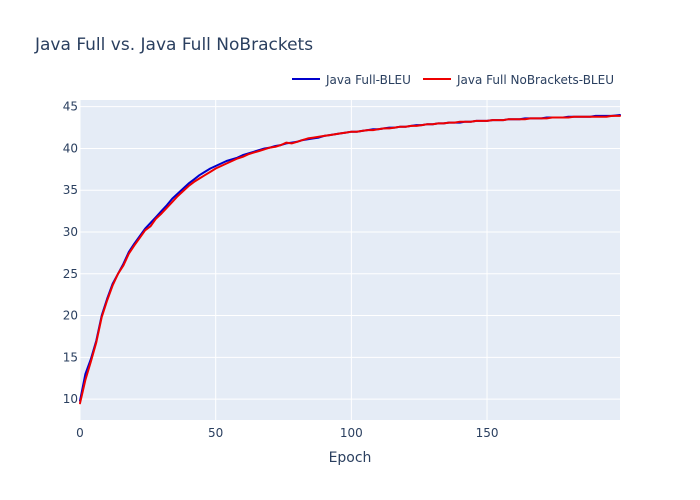 This screenshot has height=500, width=700. Describe the element at coordinates (287, 433) in the screenshot. I see `x-axis-ticks: 0 50 100 150` at that location.